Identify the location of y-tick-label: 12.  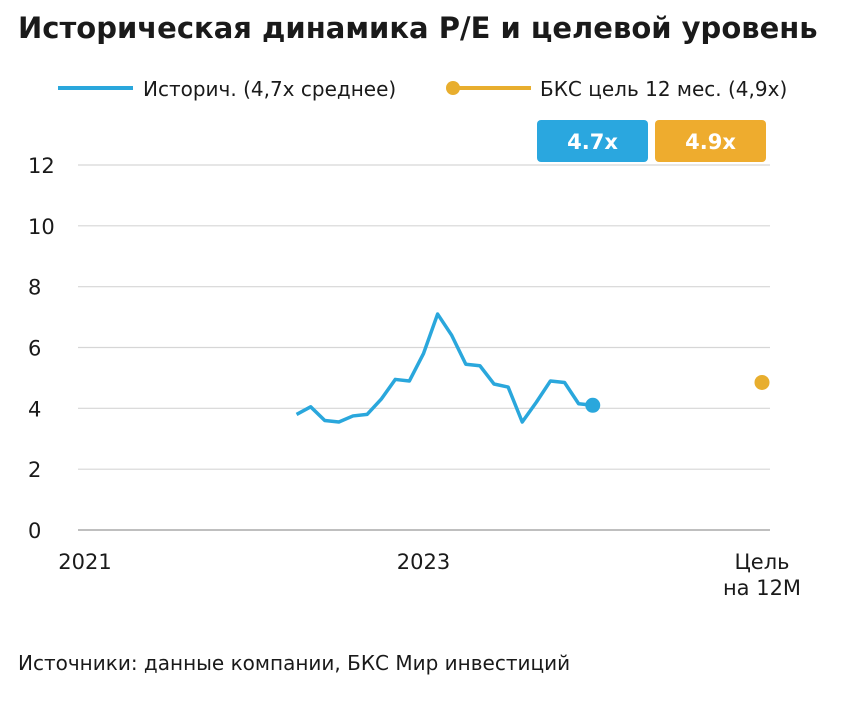
(41, 166).